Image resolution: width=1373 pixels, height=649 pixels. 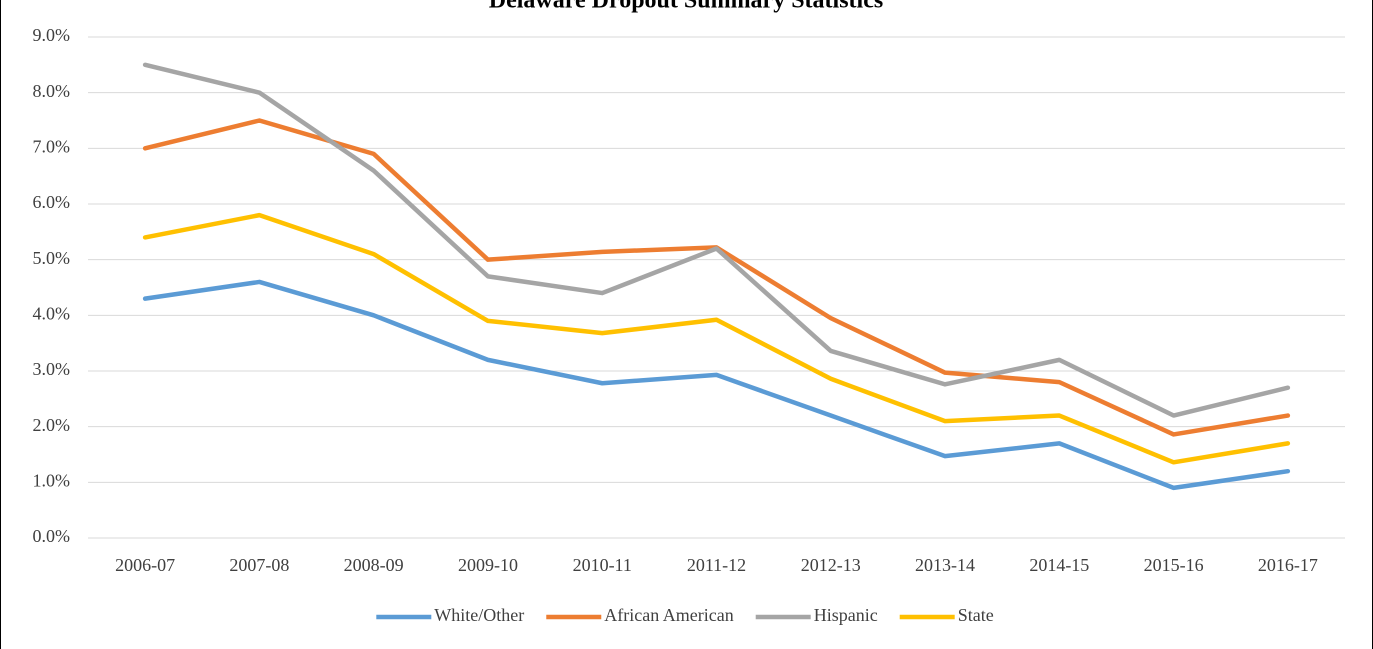 What do you see at coordinates (1174, 565) in the screenshot?
I see `x-tick-label: 2015-16` at bounding box center [1174, 565].